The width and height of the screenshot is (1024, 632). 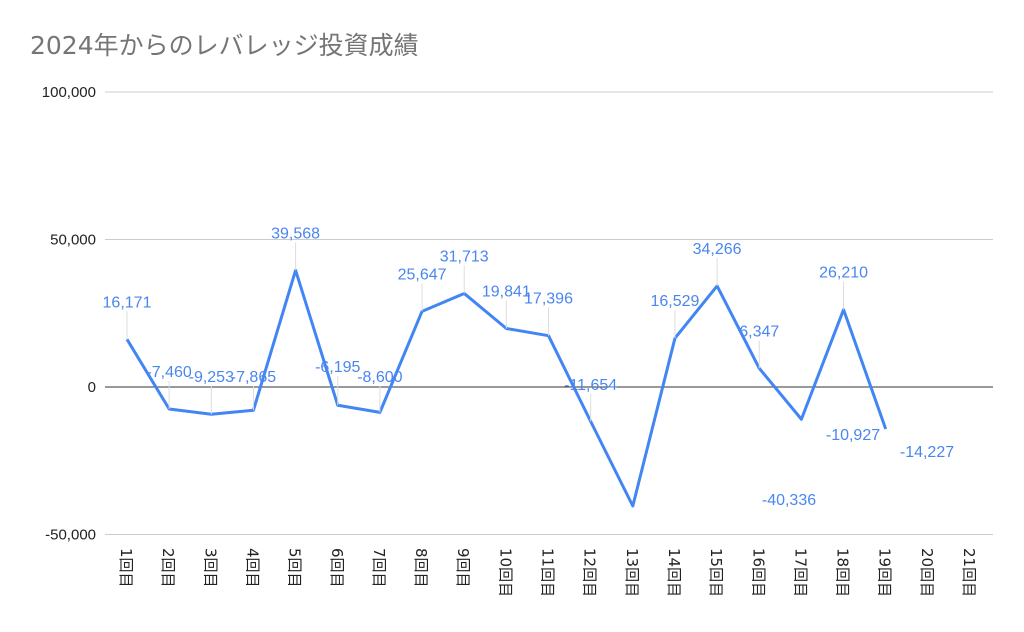 What do you see at coordinates (73, 240) in the screenshot?
I see `y-tick-label: 50,000` at bounding box center [73, 240].